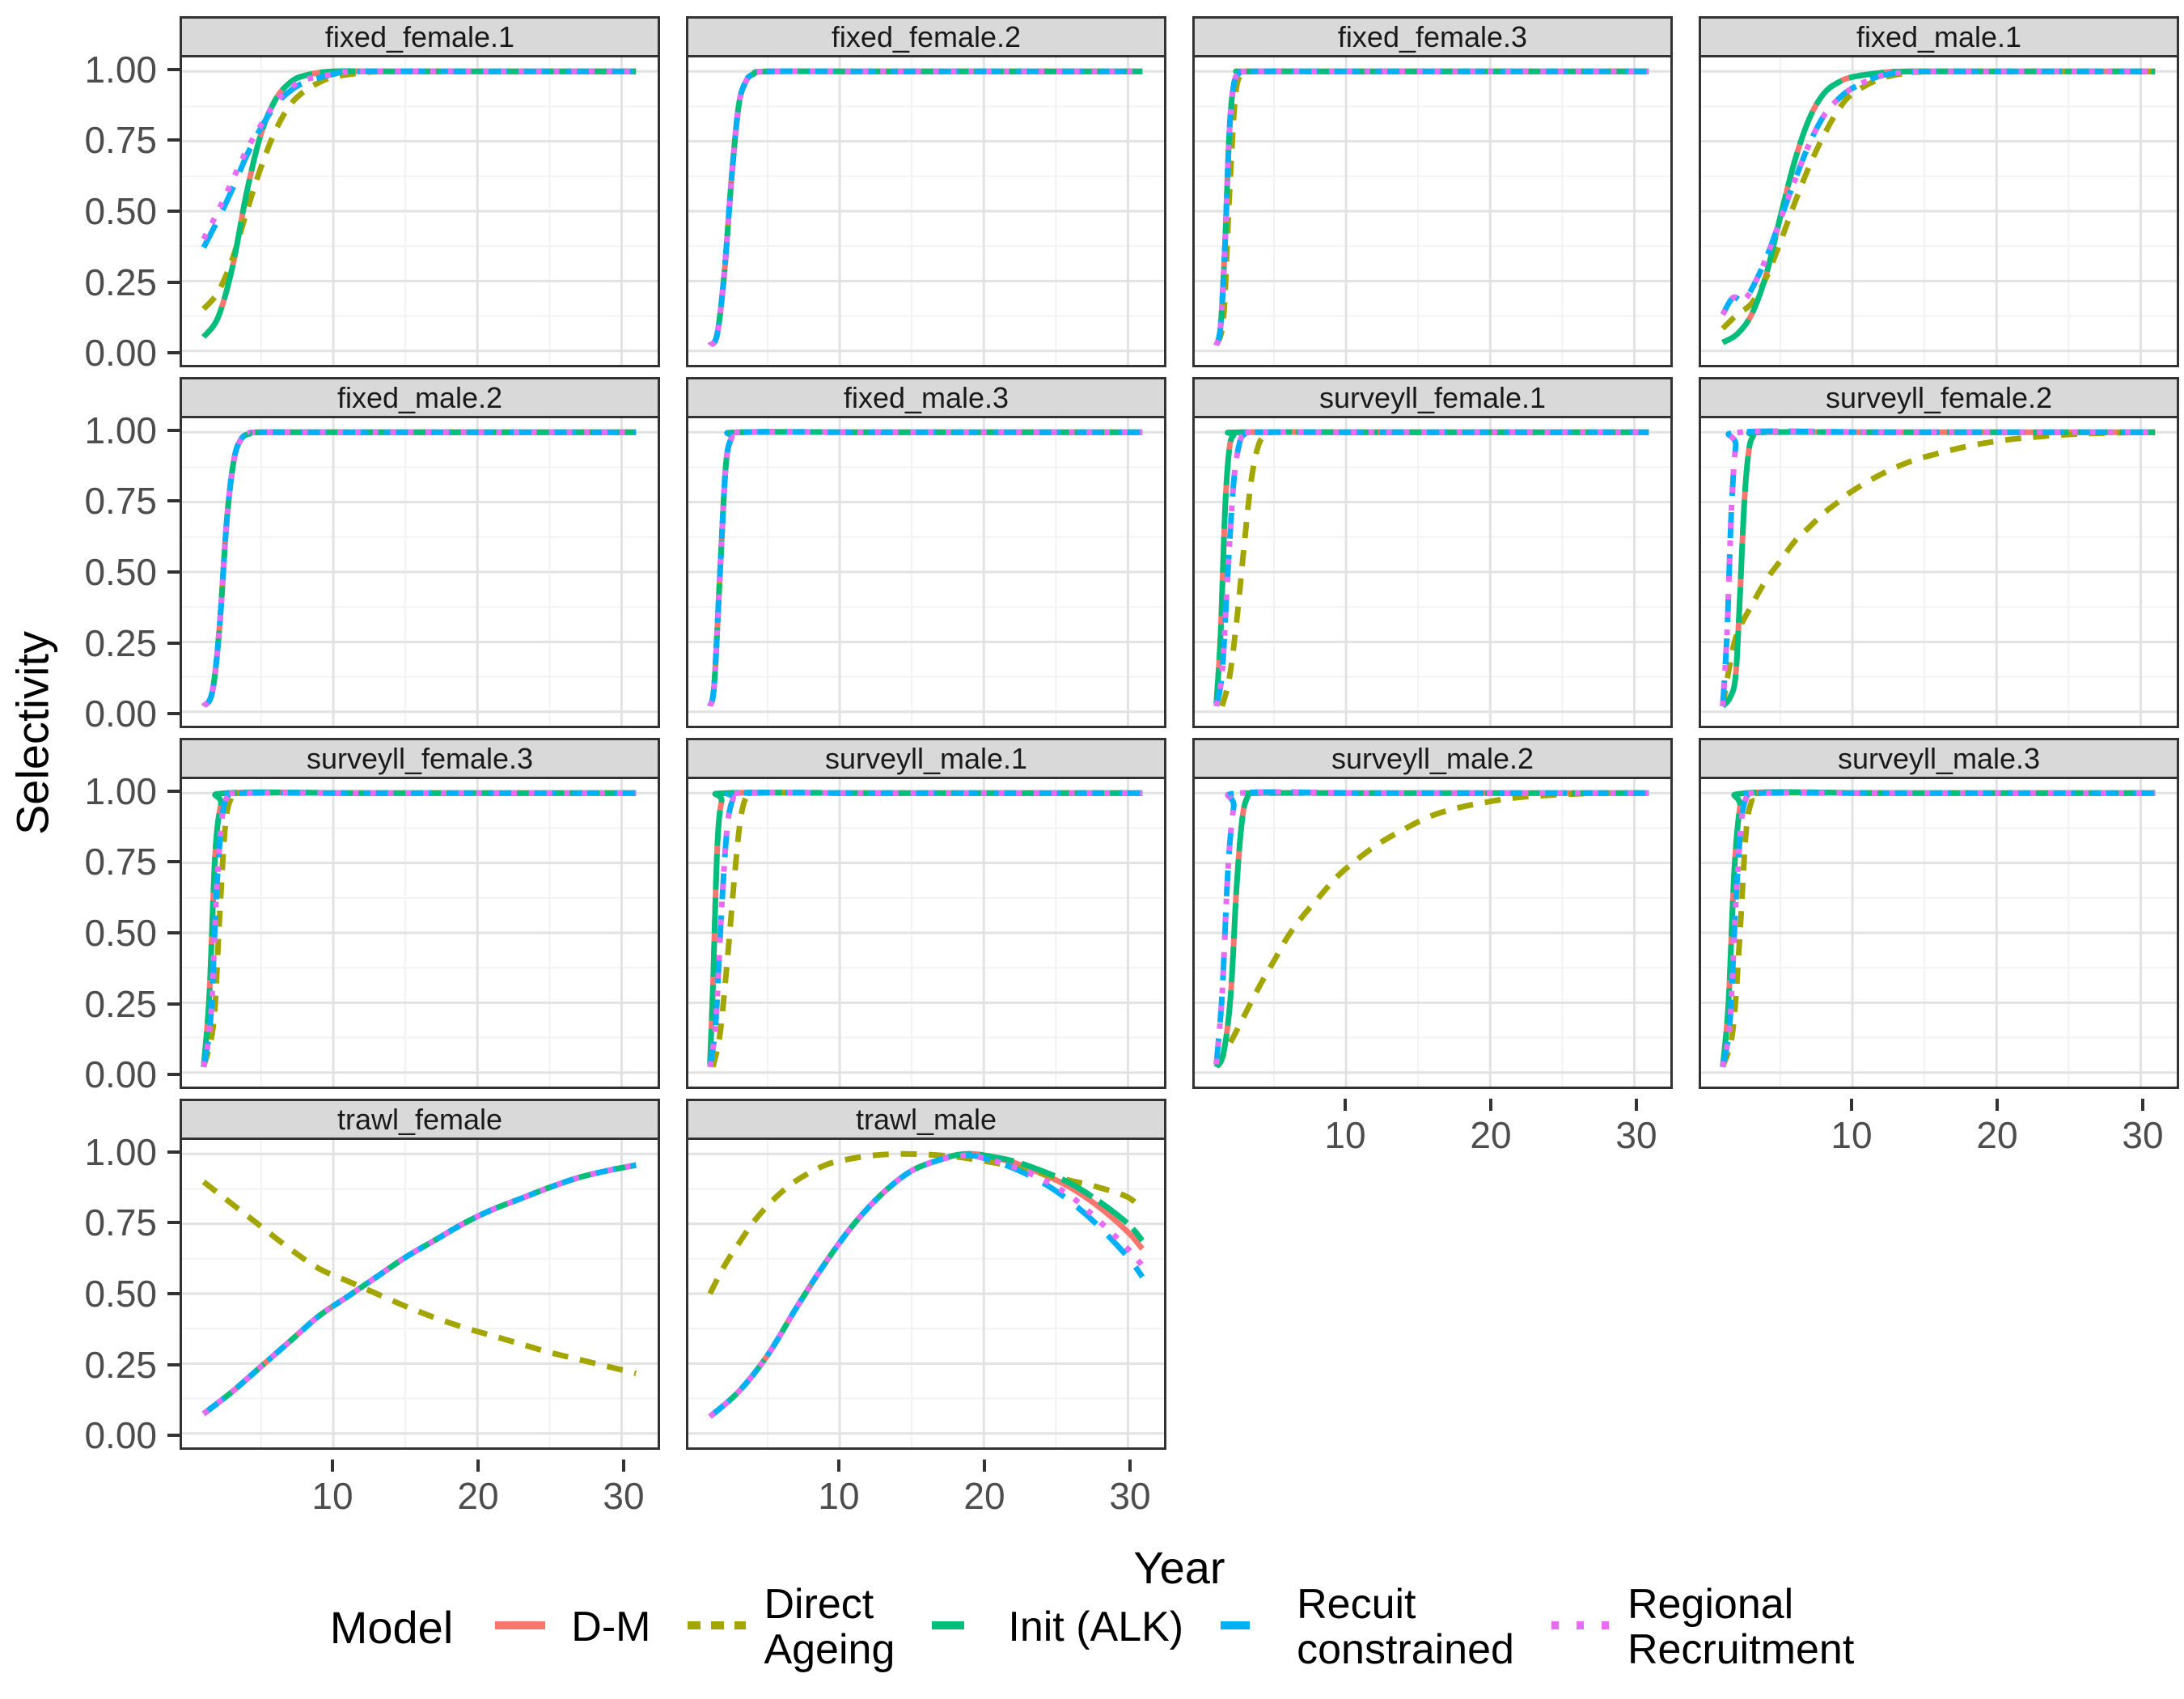 The width and height of the screenshot is (2184, 1699). I want to click on facet-panel: fixed_male.2, so click(420, 552).